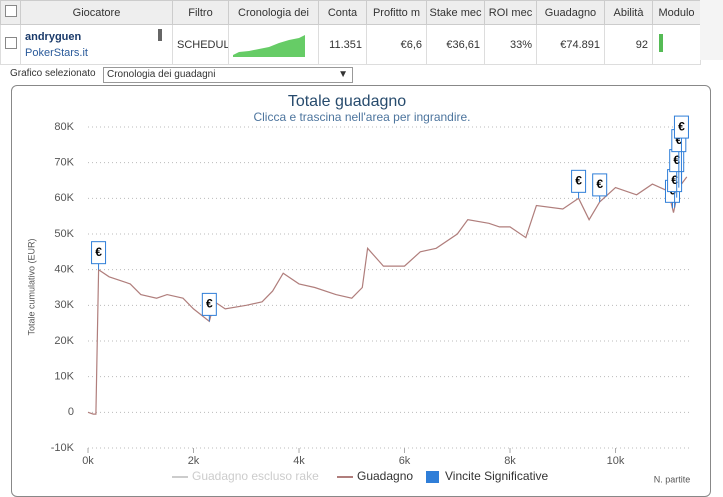  What do you see at coordinates (510, 44) in the screenshot?
I see `roi: 33%` at bounding box center [510, 44].